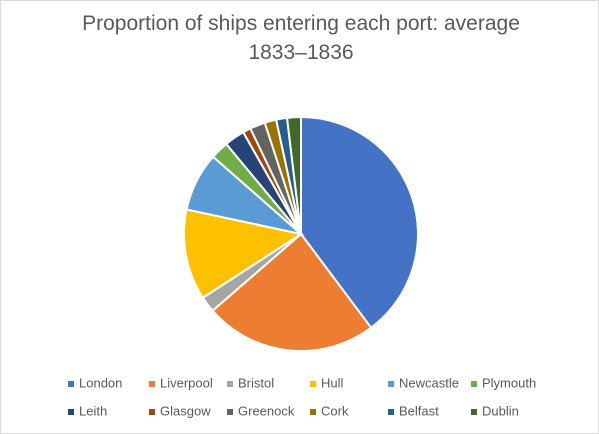 The width and height of the screenshot is (599, 434). I want to click on legend-label: Belfast, so click(419, 410).